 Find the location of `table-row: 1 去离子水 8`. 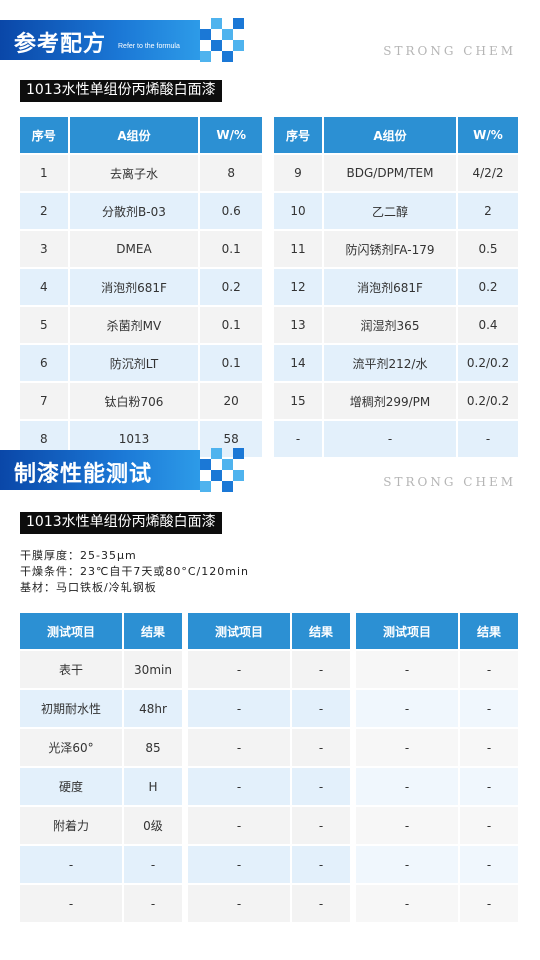

table-row: 1 去离子水 8 is located at coordinates (141, 173).